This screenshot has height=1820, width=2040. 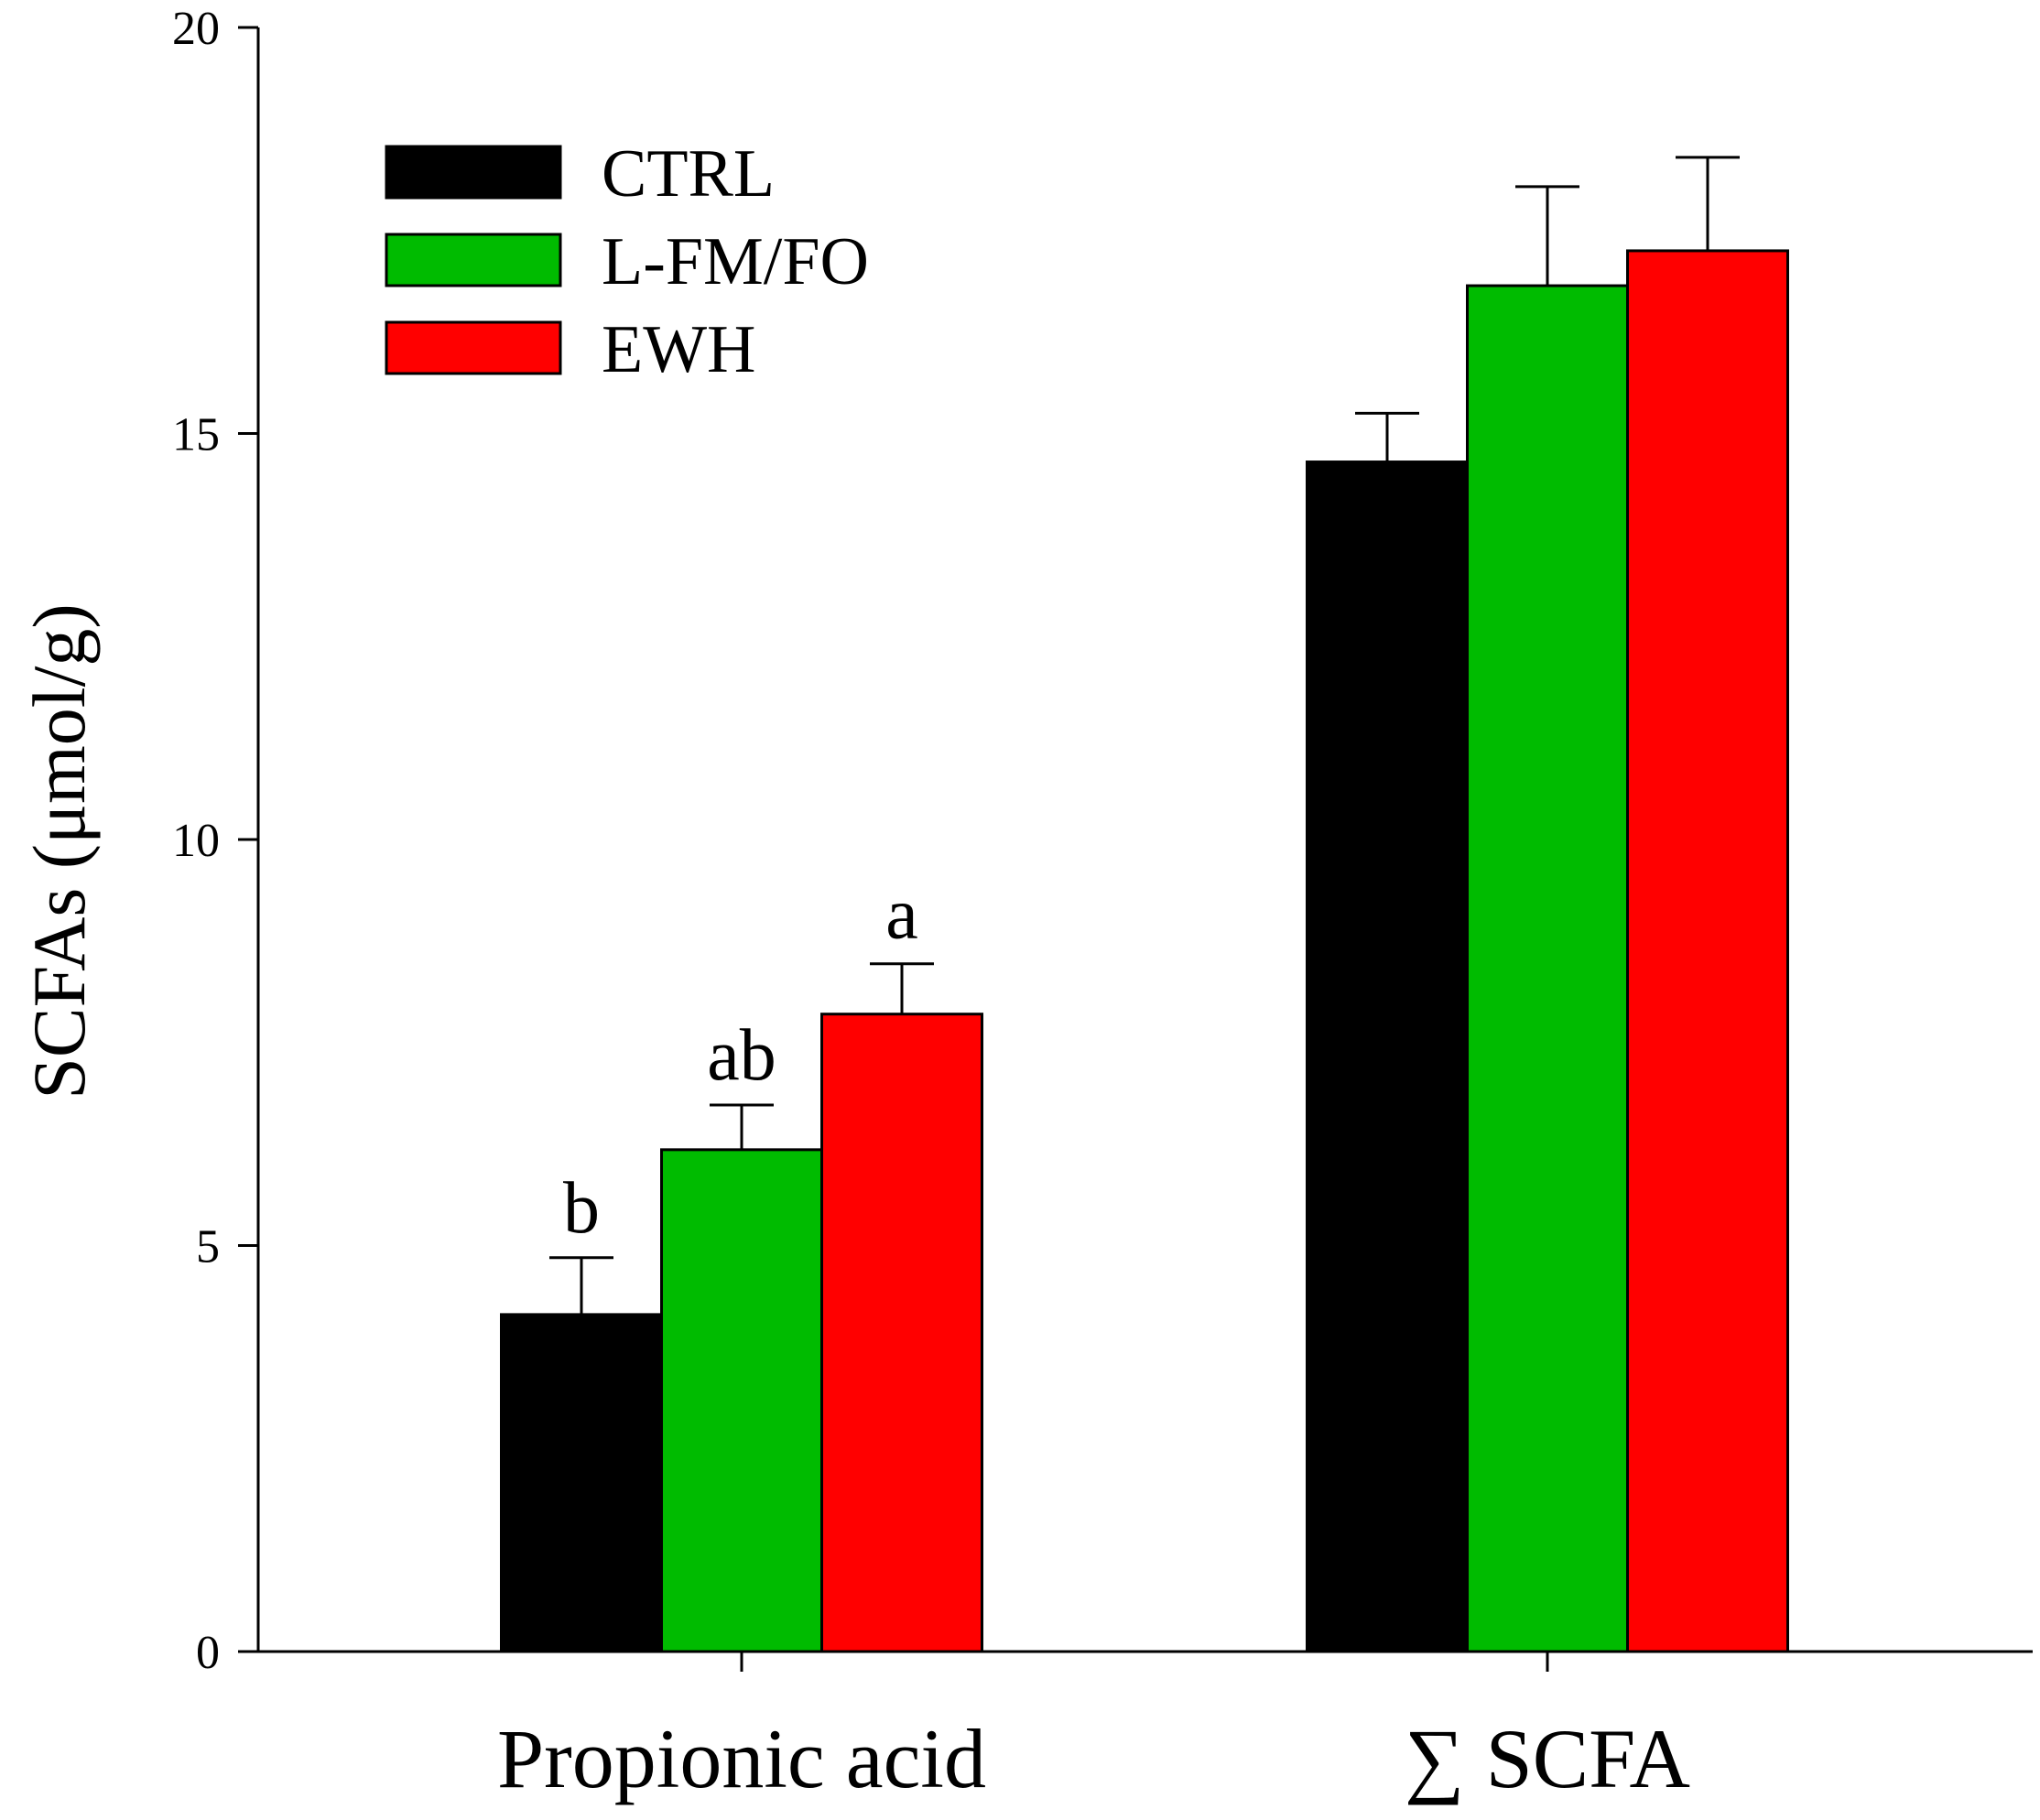 What do you see at coordinates (679, 349) in the screenshot?
I see `legend-label-2: EWH` at bounding box center [679, 349].